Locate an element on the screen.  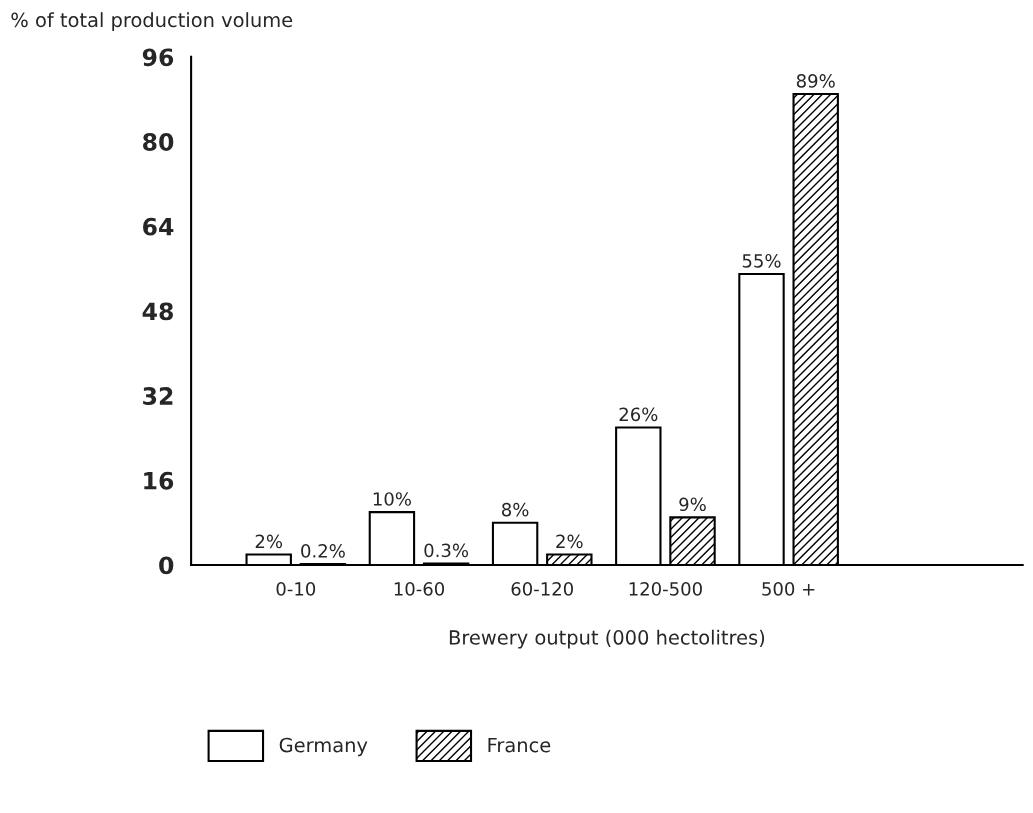
x-tick-label: 500 + is located at coordinates (788, 589).